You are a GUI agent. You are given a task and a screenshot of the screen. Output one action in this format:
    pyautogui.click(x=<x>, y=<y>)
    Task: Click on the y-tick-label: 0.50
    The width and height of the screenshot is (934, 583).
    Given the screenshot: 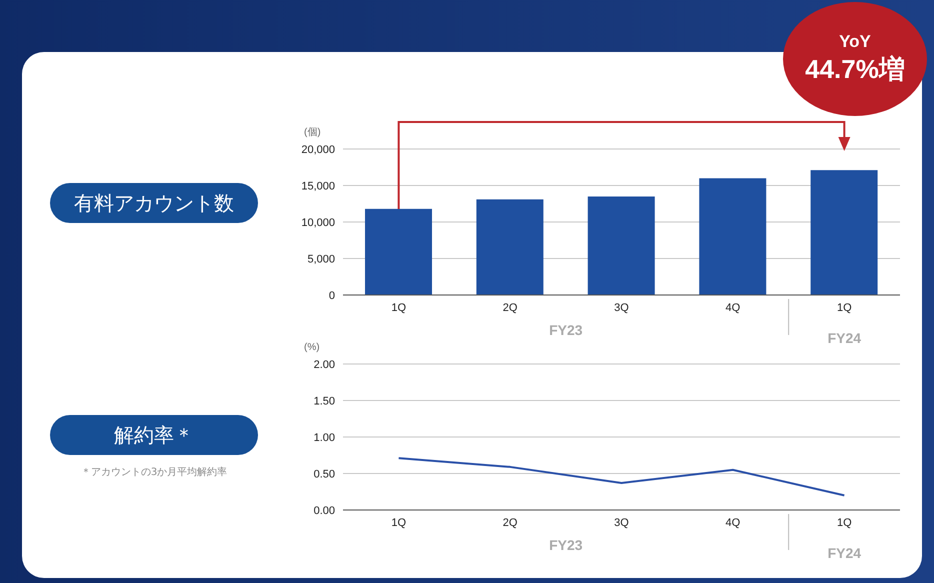 What is the action you would take?
    pyautogui.click(x=324, y=474)
    